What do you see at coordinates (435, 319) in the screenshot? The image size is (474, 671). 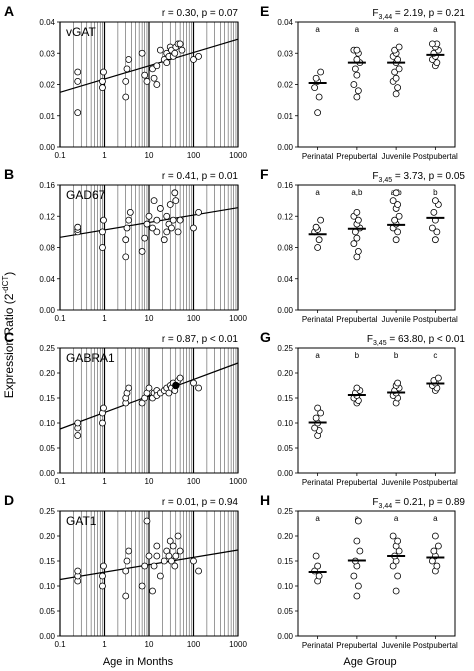 I see `category-label: Postpubertal` at bounding box center [435, 319].